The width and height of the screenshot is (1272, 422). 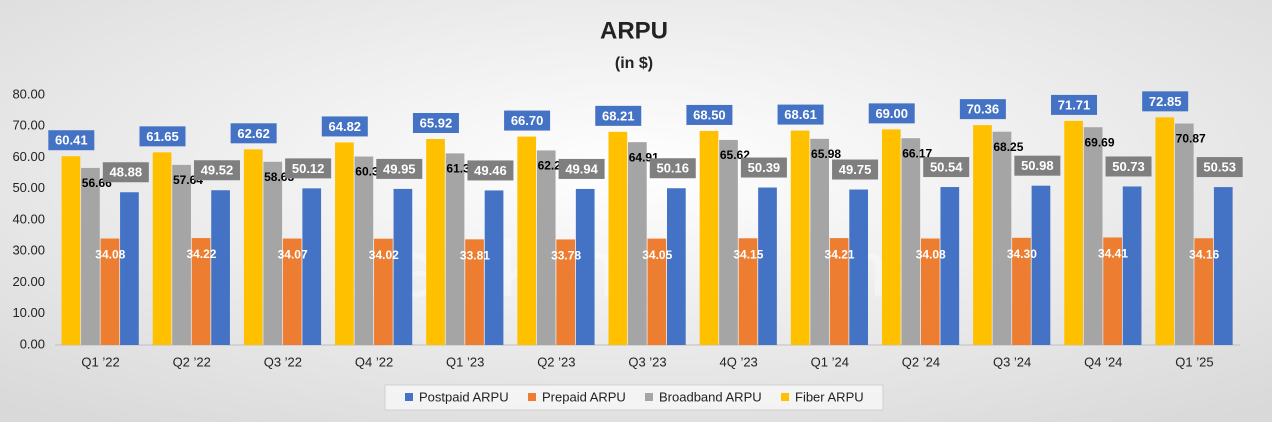 What do you see at coordinates (1100, 142) in the screenshot?
I see `data-label: 69.69` at bounding box center [1100, 142].